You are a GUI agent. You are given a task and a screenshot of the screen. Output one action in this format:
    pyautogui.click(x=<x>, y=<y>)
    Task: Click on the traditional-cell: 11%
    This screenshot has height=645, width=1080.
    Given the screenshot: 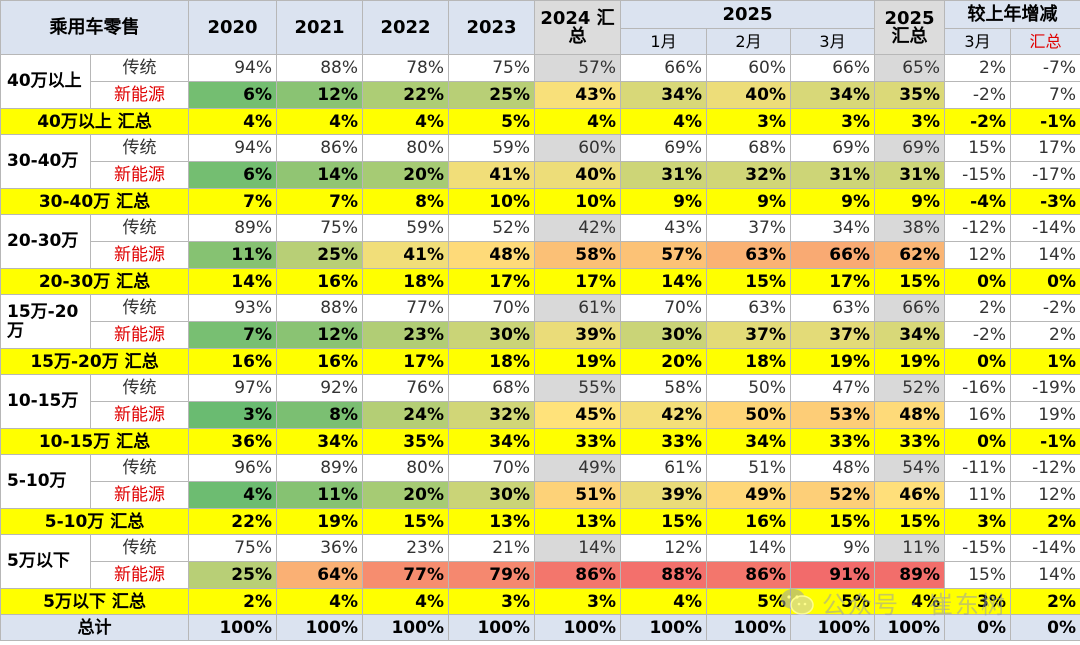 What is the action you would take?
    pyautogui.click(x=909, y=548)
    